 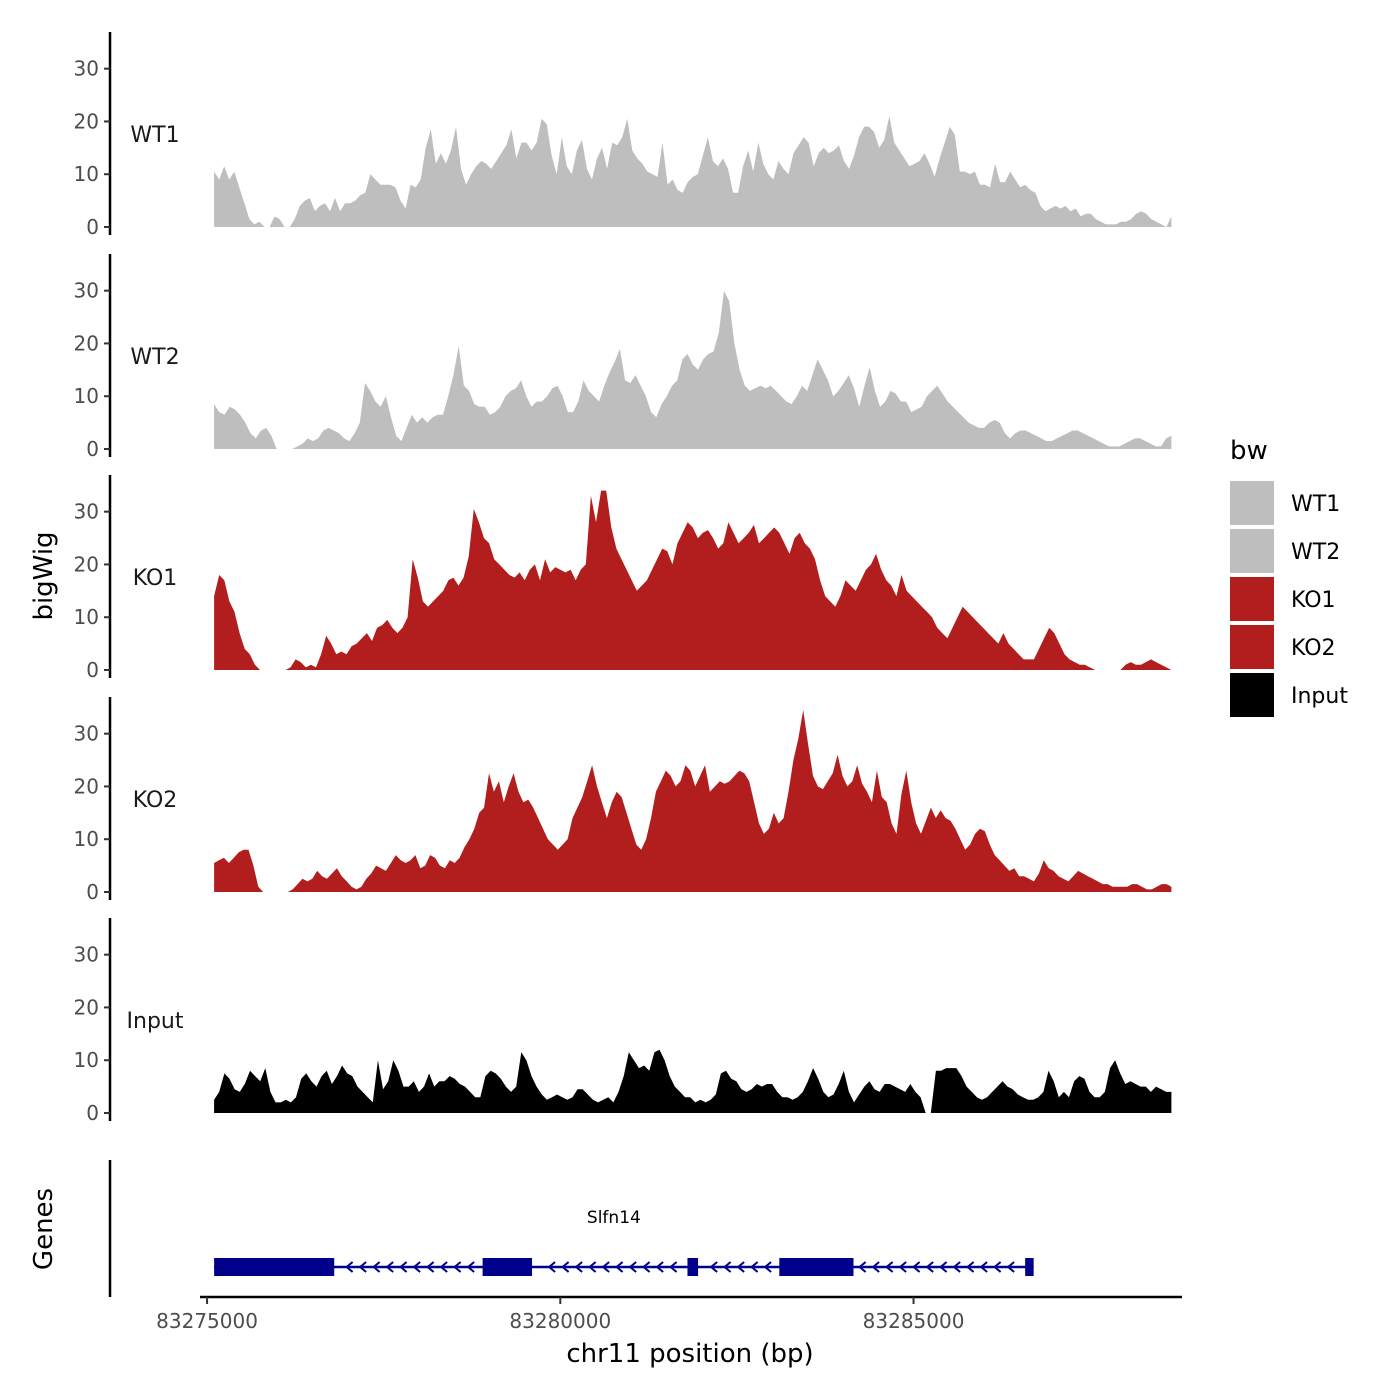 I want to click on legend-label-wt1: WT1, so click(x=1315, y=504).